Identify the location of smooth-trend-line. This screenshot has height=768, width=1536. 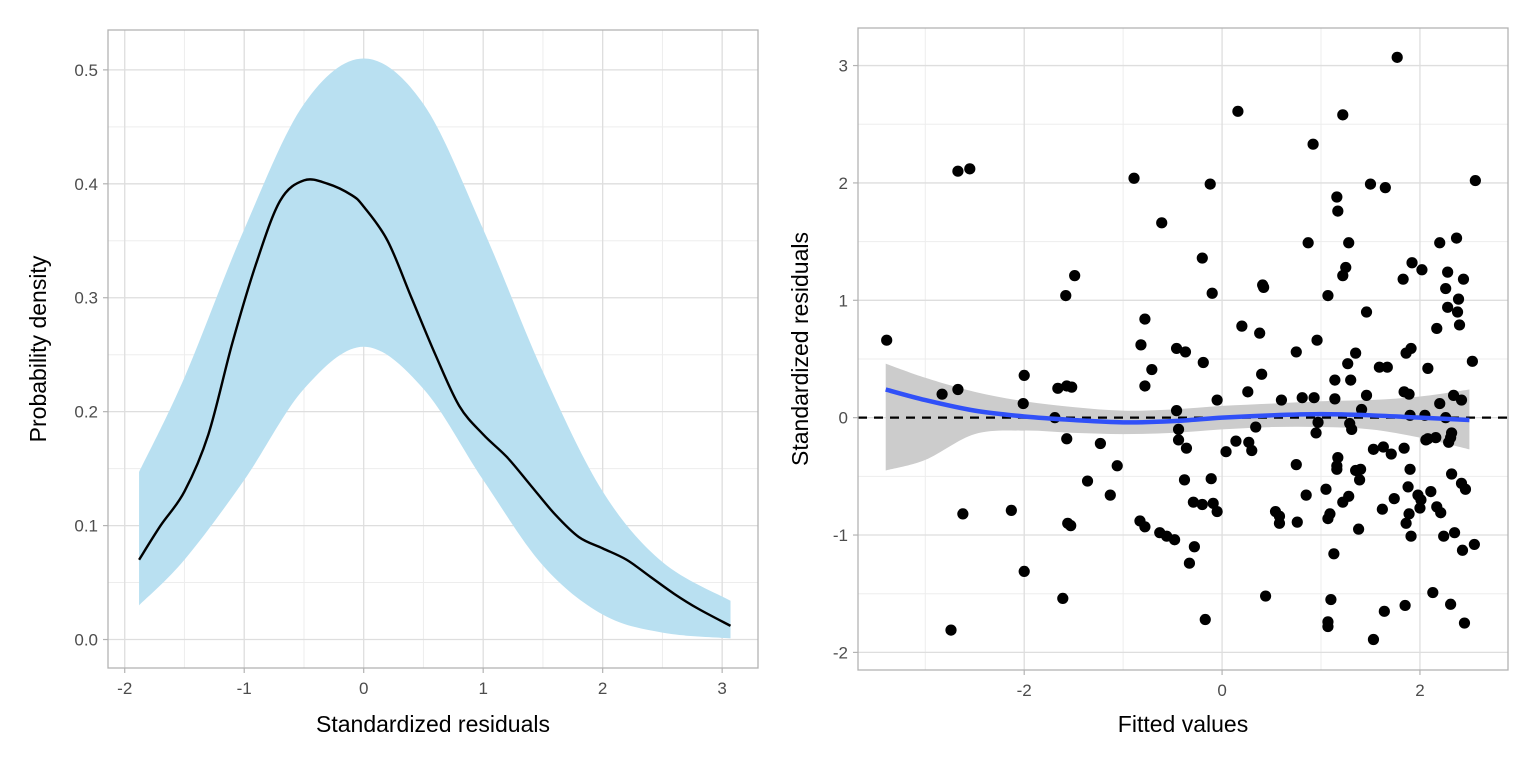
(1177, 406).